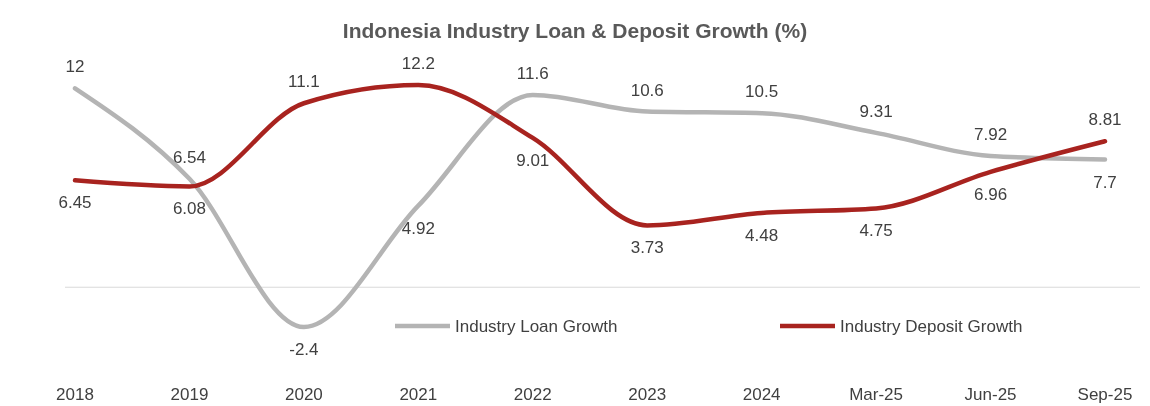  Describe the element at coordinates (532, 394) in the screenshot. I see `x-tick-label: 2022` at that location.